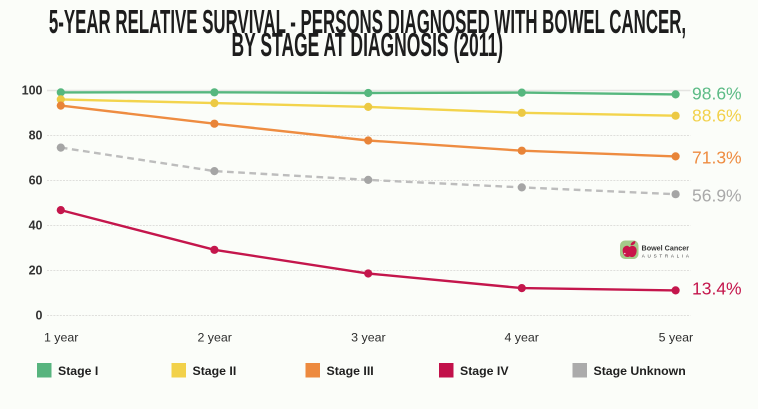 This screenshot has width=758, height=409. I want to click on svg-text: 2 year, so click(214, 338).